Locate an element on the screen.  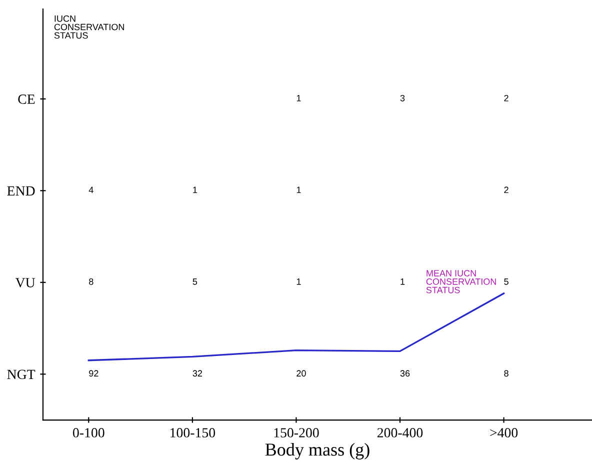
x-tick-label: 100-150 is located at coordinates (193, 433).